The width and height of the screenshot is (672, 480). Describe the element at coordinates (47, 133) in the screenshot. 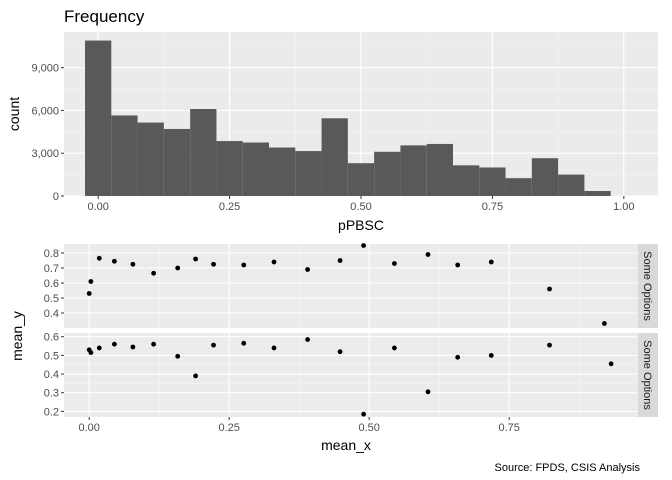

I see `histogram-y-ticks: 0 3,000 6,000 9,000` at that location.